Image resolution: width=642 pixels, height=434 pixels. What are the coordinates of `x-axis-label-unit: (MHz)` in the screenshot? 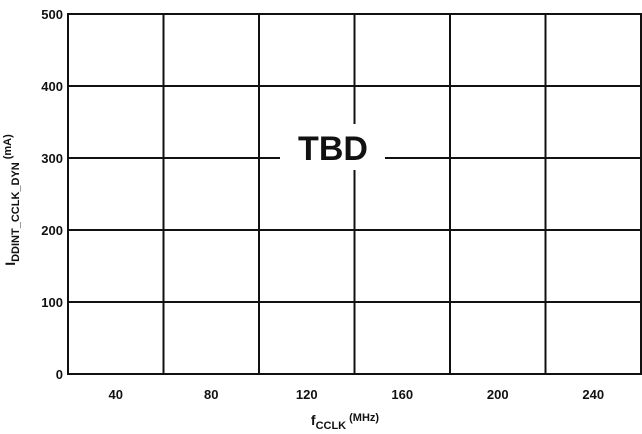 It's located at (364, 418).